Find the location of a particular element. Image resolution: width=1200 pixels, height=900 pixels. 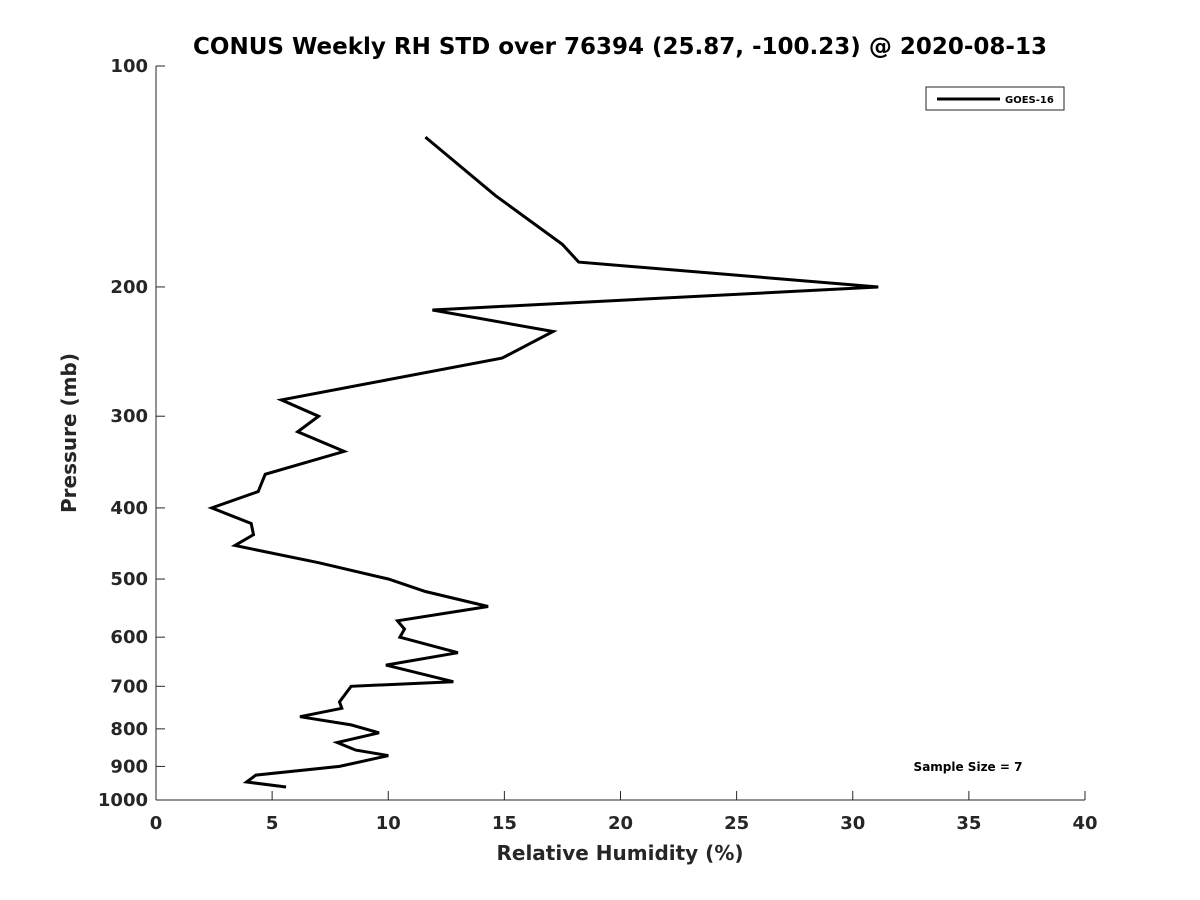

y-tick-label: 400 is located at coordinates (129, 508).